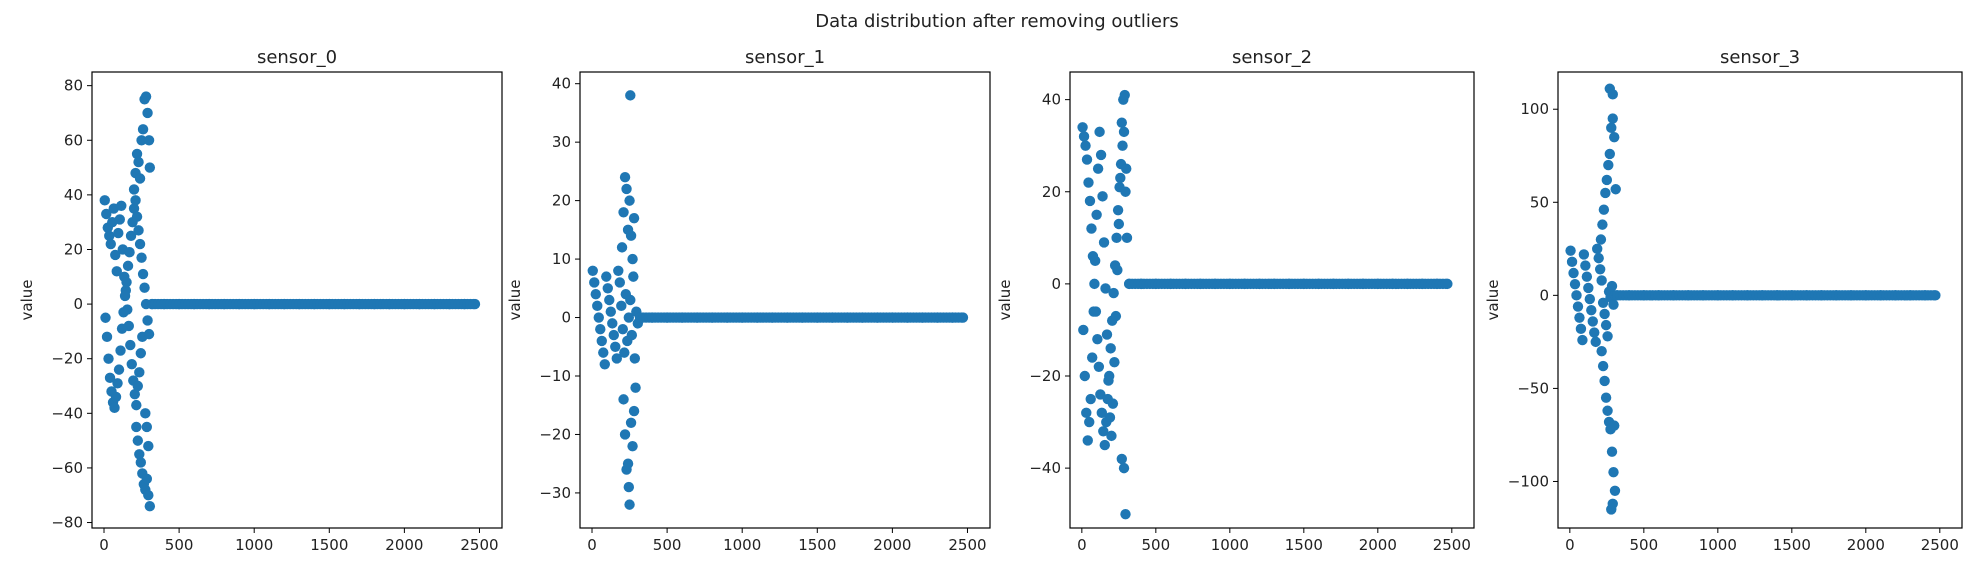 This screenshot has height=576, width=1988. I want to click on subplot-title: sensor_1, so click(785, 57).